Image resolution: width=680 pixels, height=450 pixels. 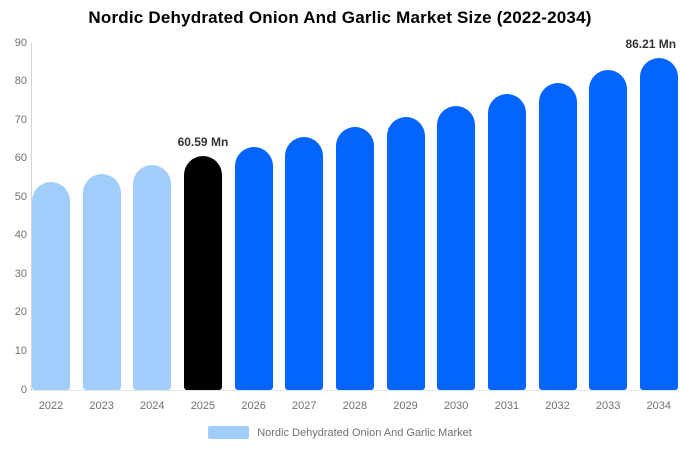 I want to click on x-axis-label-2025: 2025, so click(x=203, y=406).